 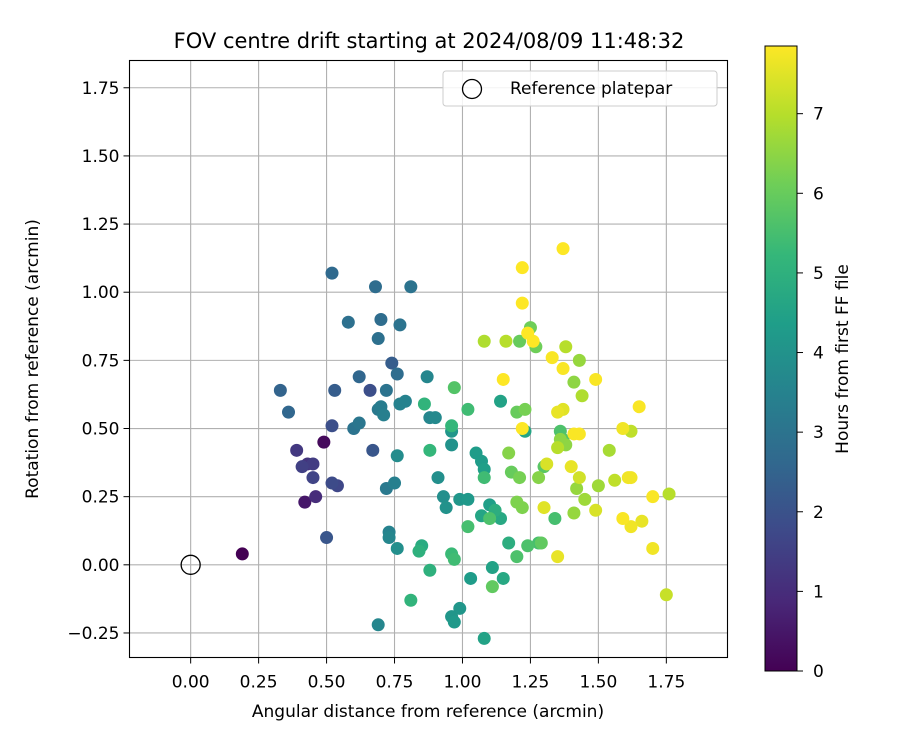 I want to click on y-axis-label: Rotation from reference (arcmin), so click(x=33, y=359).